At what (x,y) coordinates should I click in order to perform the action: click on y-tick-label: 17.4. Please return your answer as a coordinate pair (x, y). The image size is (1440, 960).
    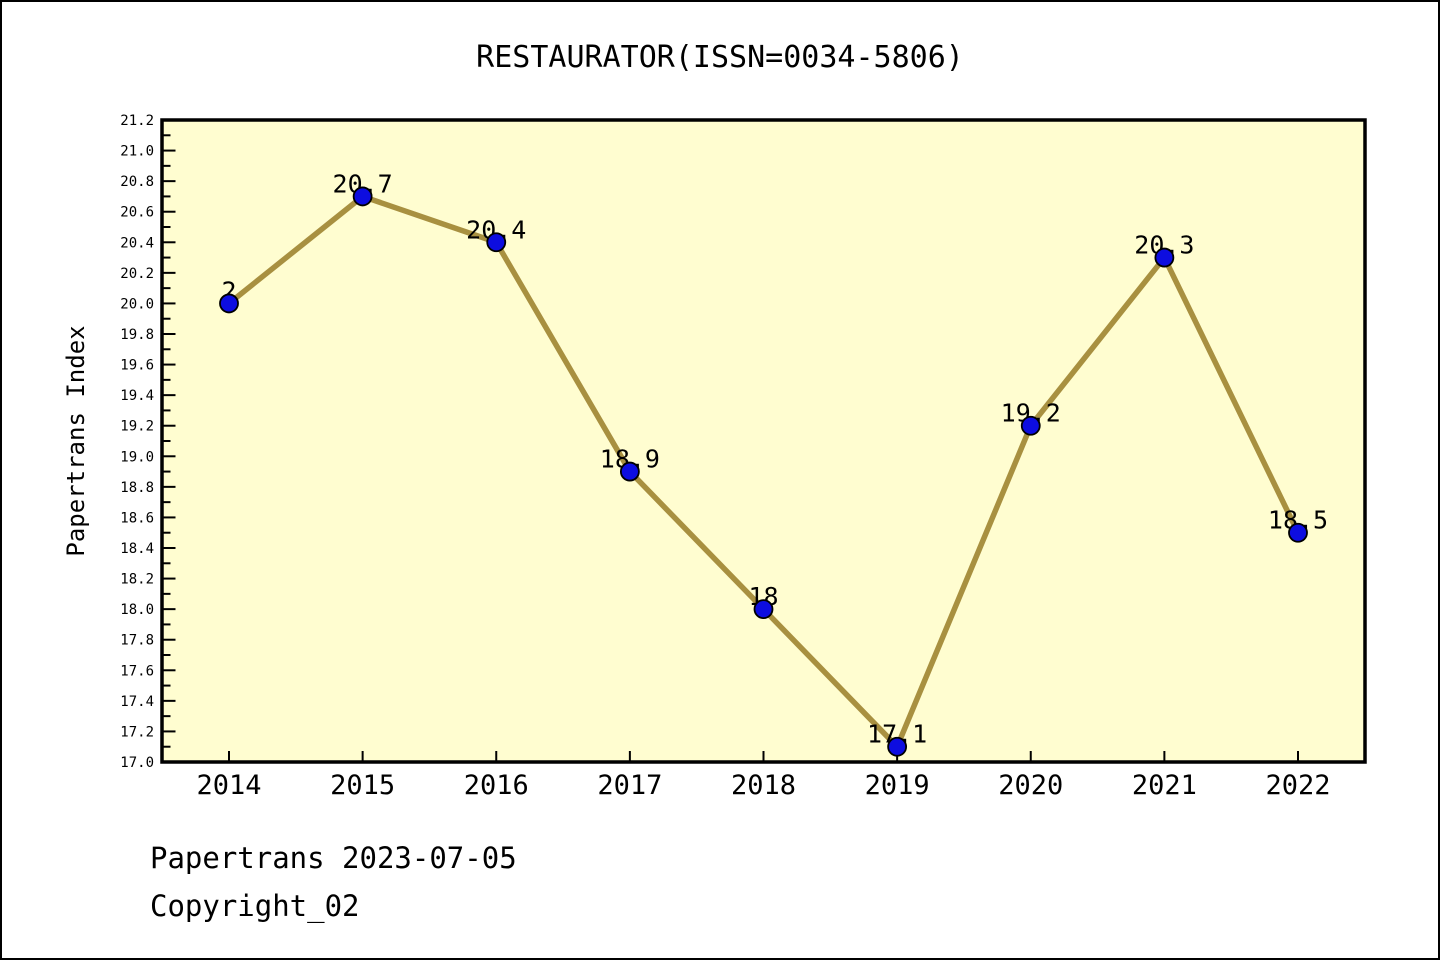
    Looking at the image, I should click on (137, 702).